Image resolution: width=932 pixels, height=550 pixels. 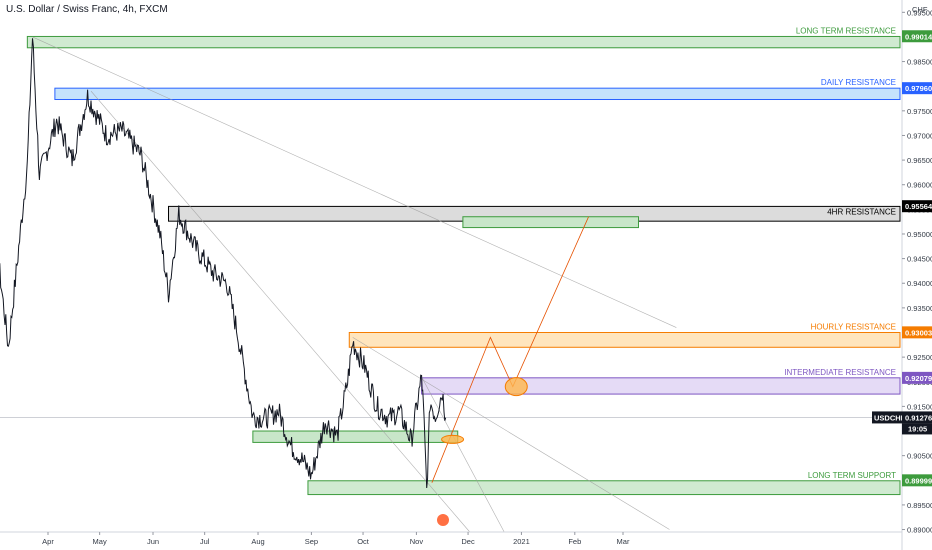 I want to click on last-price-tag, so click(x=917, y=417).